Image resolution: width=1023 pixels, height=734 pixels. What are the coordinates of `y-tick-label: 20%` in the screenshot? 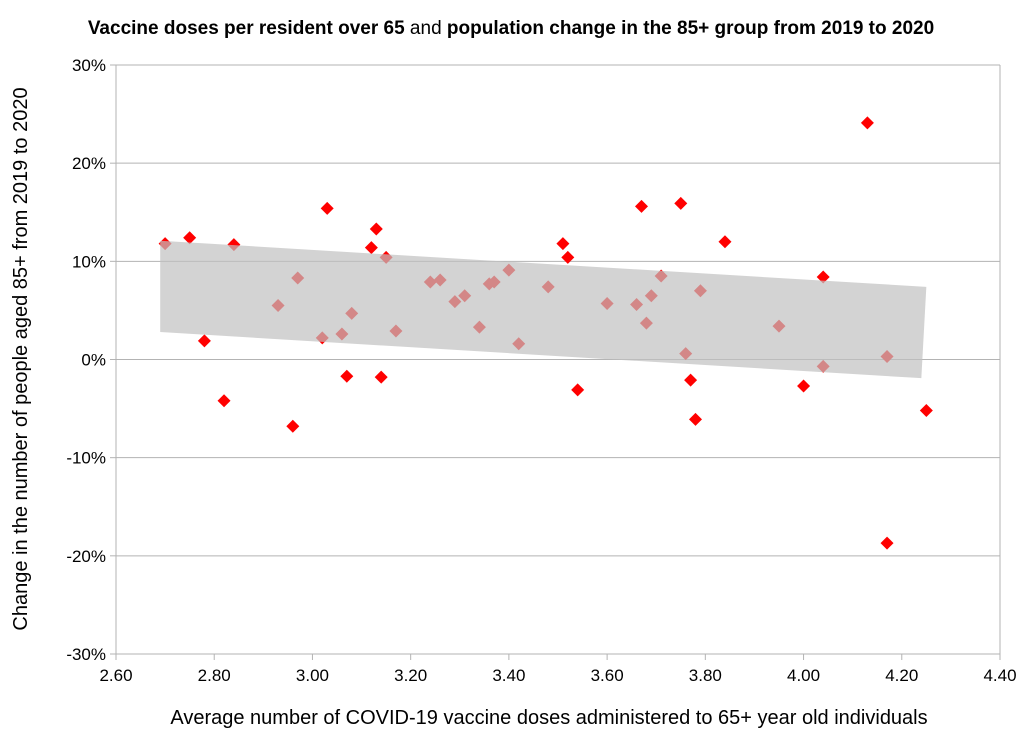 It's located at (89, 163).